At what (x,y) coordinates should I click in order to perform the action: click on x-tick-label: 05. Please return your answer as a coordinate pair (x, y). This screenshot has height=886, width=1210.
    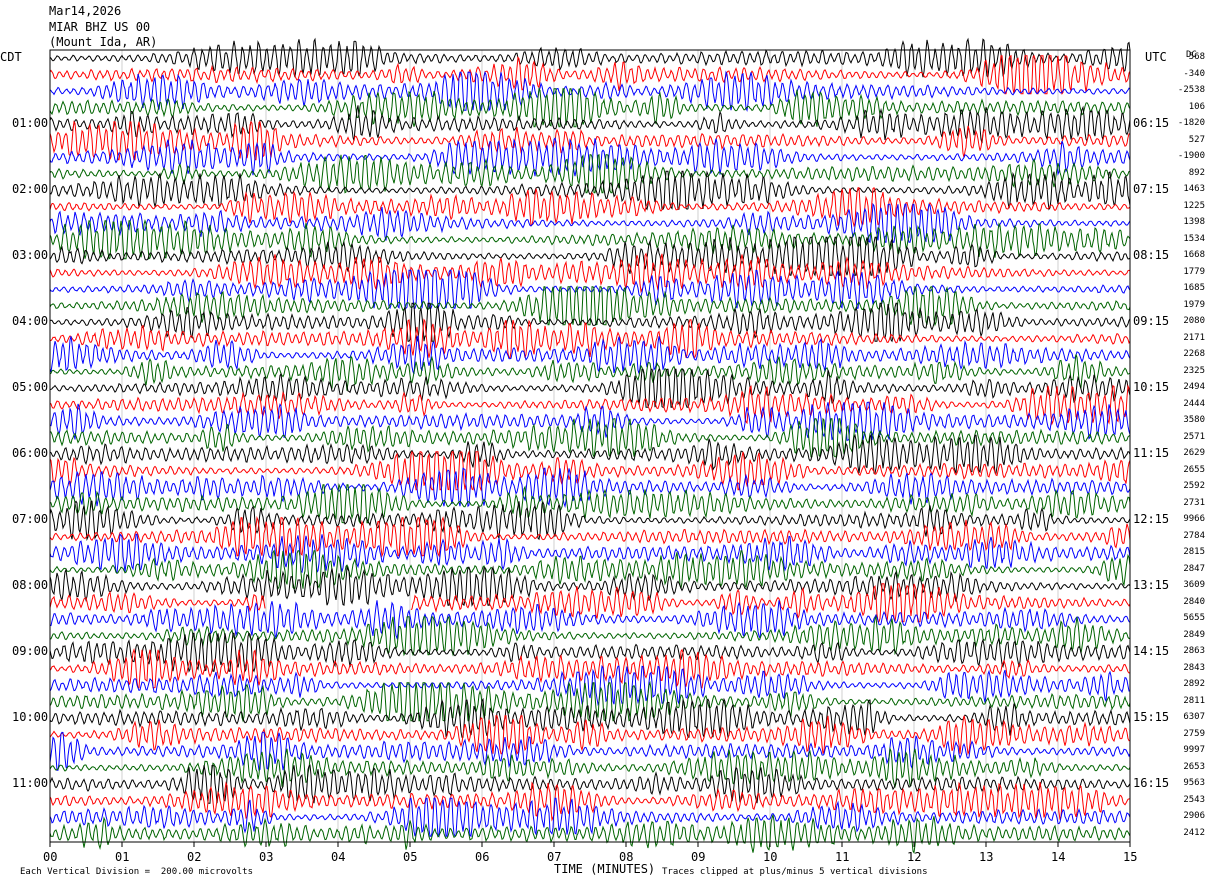
    Looking at the image, I should click on (410, 857).